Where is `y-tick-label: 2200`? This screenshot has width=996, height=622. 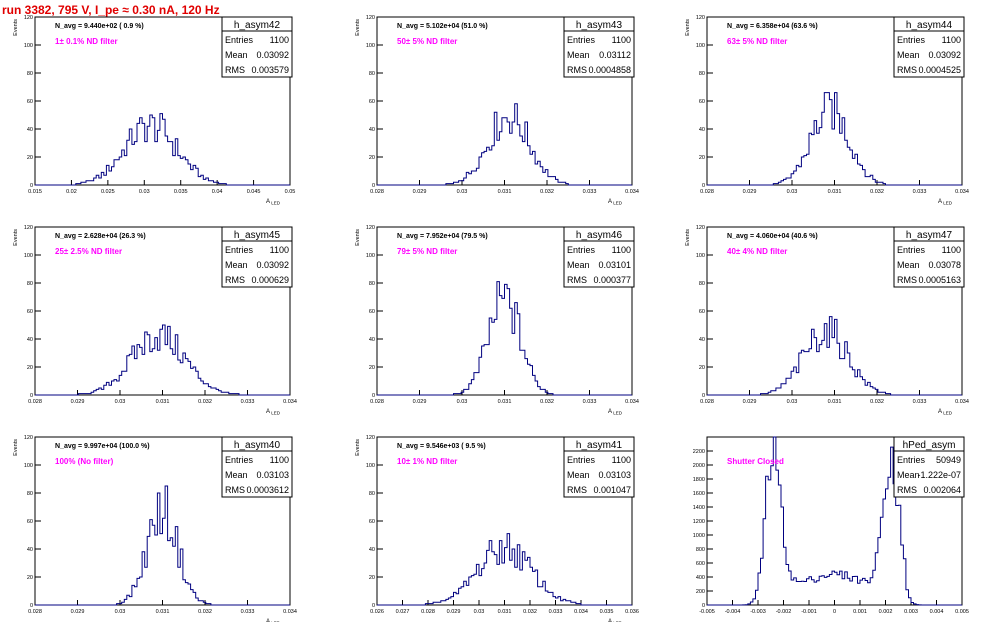 y-tick-label: 2200 is located at coordinates (699, 452).